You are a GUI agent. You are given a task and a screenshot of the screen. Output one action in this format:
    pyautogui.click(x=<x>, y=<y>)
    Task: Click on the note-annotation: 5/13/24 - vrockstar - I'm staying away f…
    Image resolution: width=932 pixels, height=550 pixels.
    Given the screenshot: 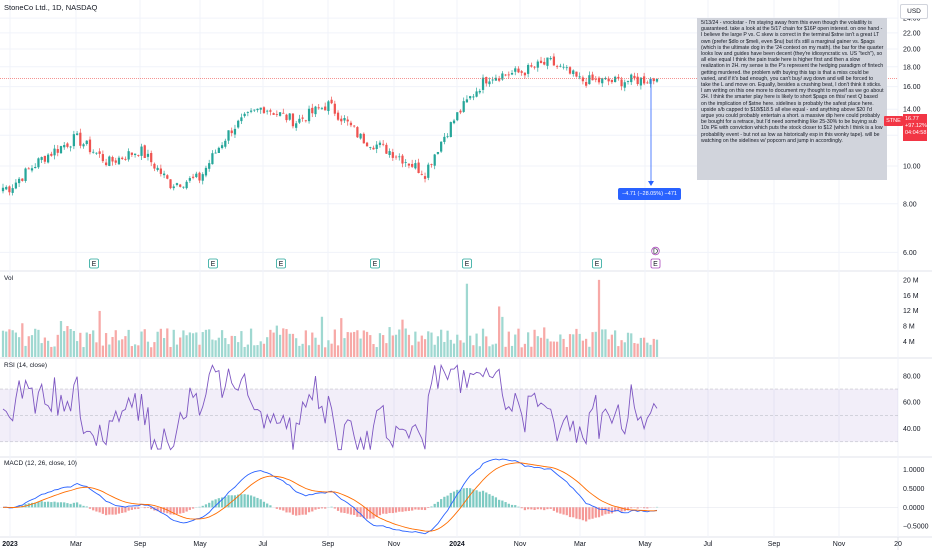 What is the action you would take?
    pyautogui.click(x=792, y=99)
    